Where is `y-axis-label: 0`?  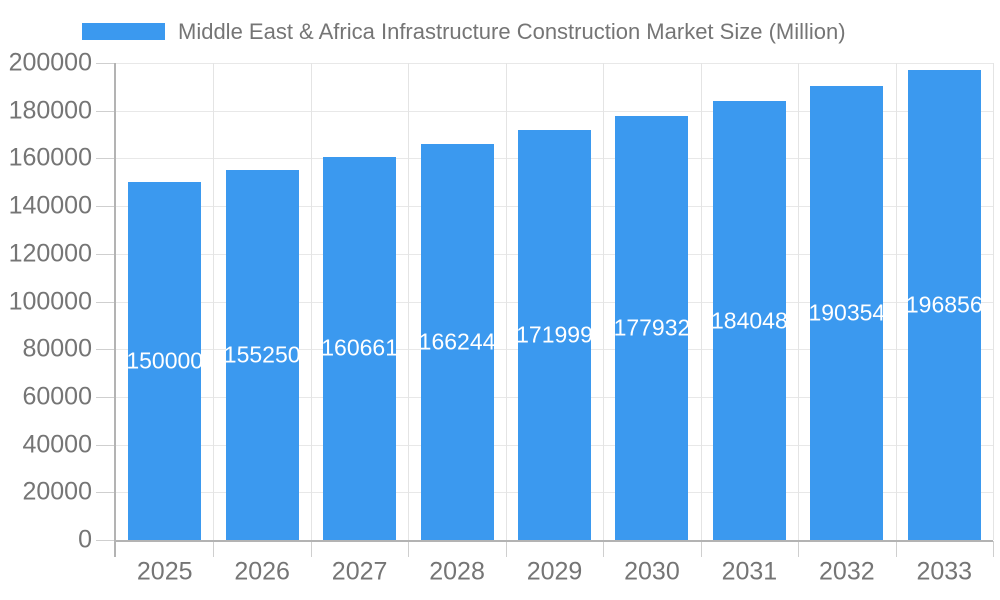
y-axis-label: 0 is located at coordinates (85, 539).